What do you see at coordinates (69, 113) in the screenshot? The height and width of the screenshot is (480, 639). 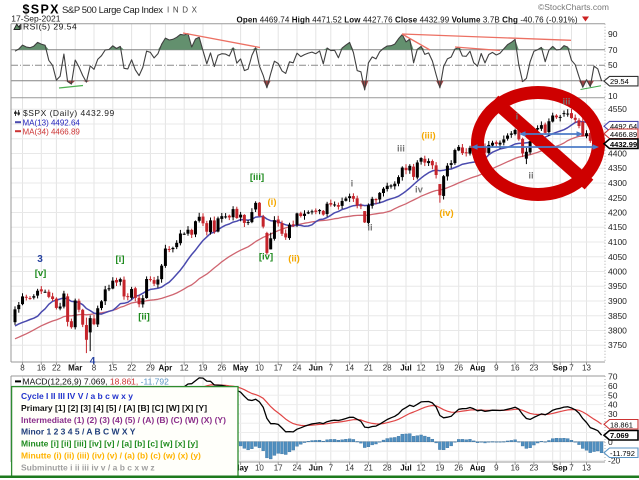 I see `svg-text: $SPX (Daily) 4432.99` at bounding box center [69, 113].